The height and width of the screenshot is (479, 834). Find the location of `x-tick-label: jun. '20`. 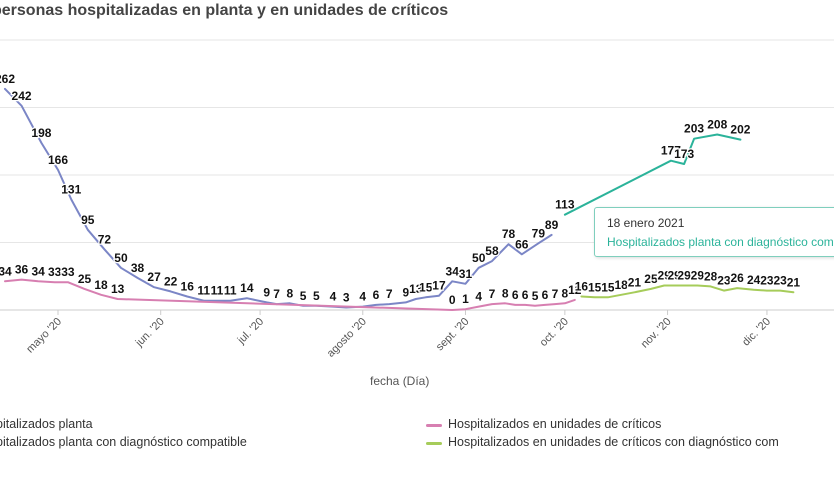

x-tick-label: jun. '20 is located at coordinates (150, 333).